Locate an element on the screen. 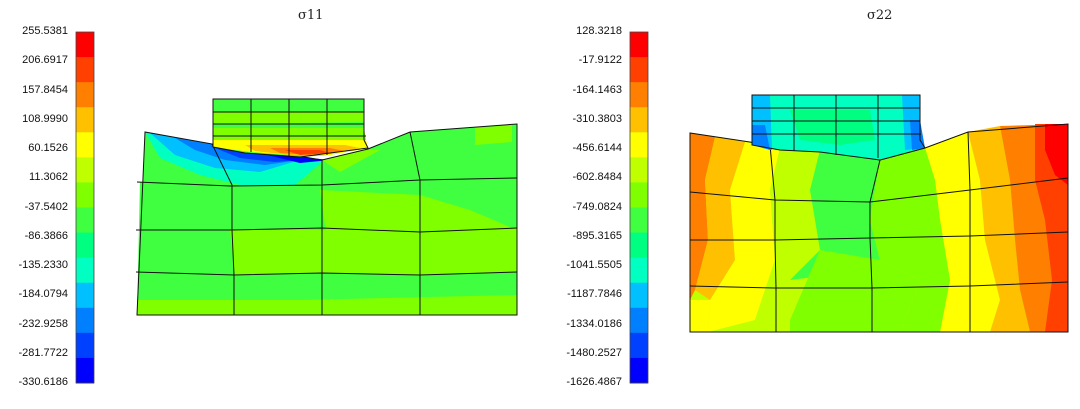  colorbar-tick-label: -86.3866 is located at coordinates (46, 235).